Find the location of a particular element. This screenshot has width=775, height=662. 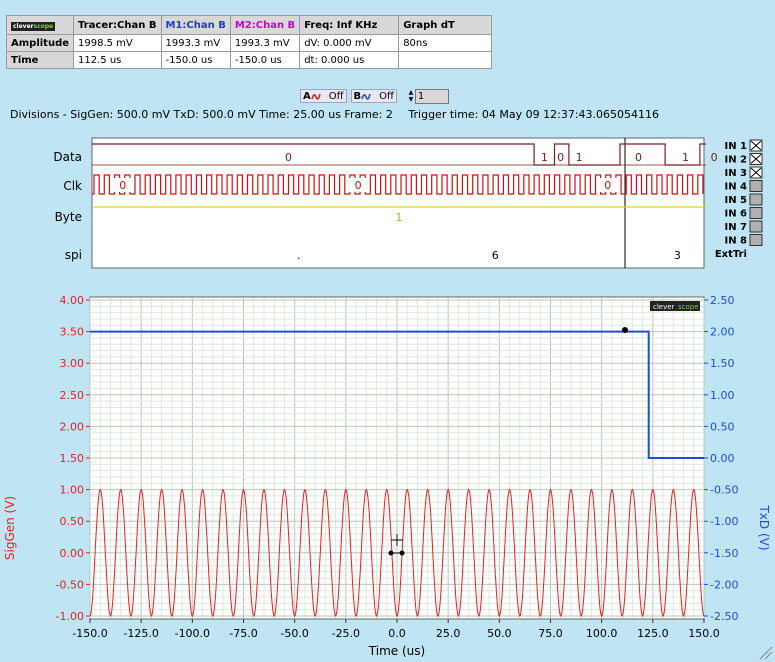

y-tick-label-left: 3.50 is located at coordinates (72, 332).